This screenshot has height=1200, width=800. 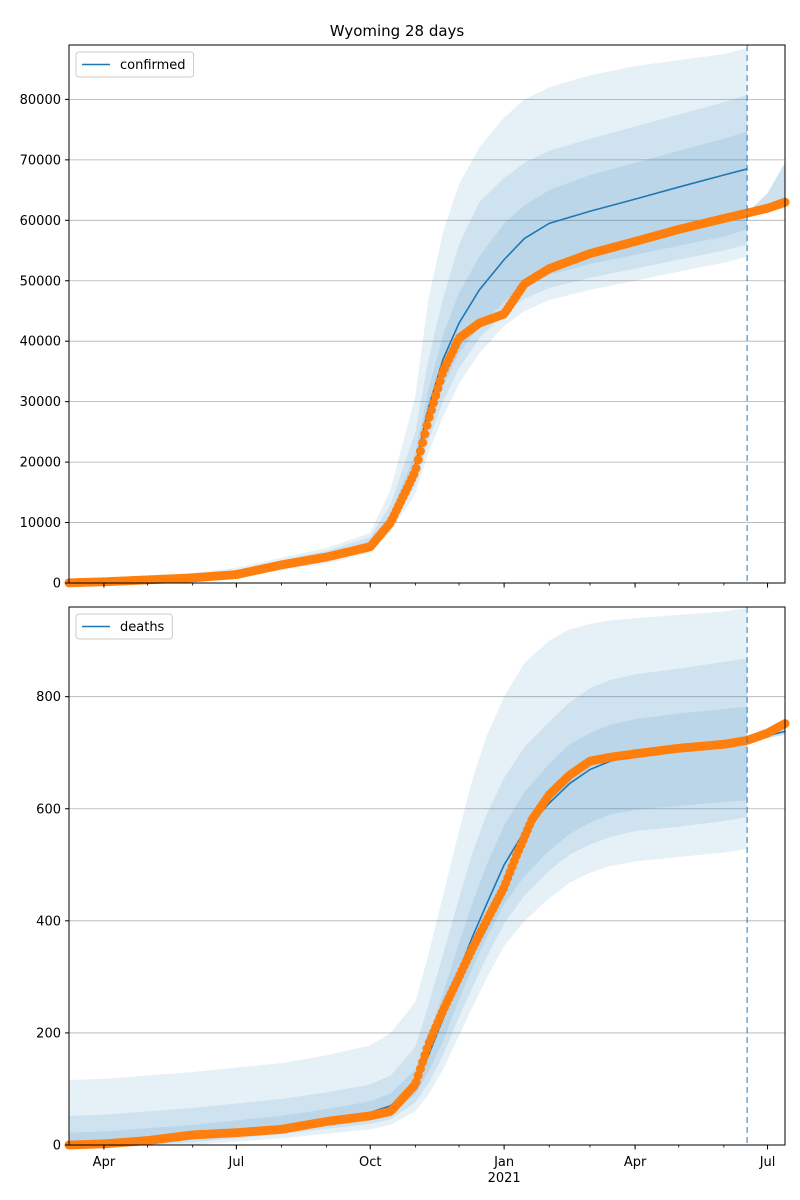 I want to click on y-tick-label: 20000, so click(x=40, y=463).